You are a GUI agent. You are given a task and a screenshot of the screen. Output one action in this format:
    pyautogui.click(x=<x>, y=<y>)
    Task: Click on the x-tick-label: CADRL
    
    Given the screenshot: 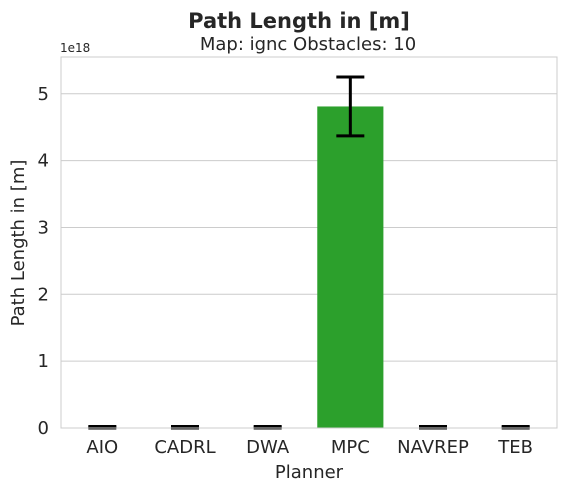 What is the action you would take?
    pyautogui.click(x=184, y=447)
    